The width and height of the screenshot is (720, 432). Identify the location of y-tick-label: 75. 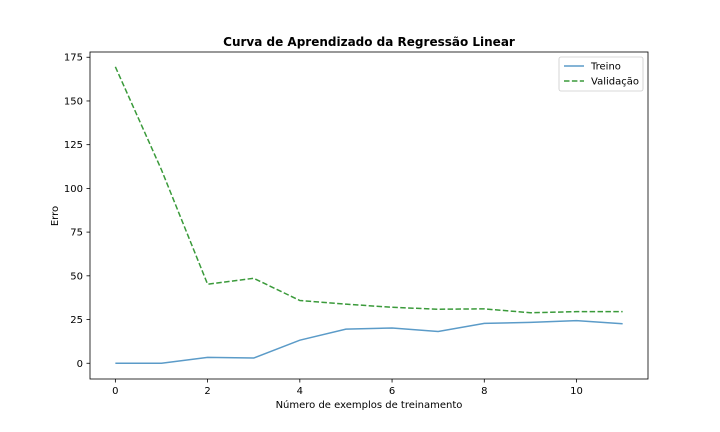
(76, 233).